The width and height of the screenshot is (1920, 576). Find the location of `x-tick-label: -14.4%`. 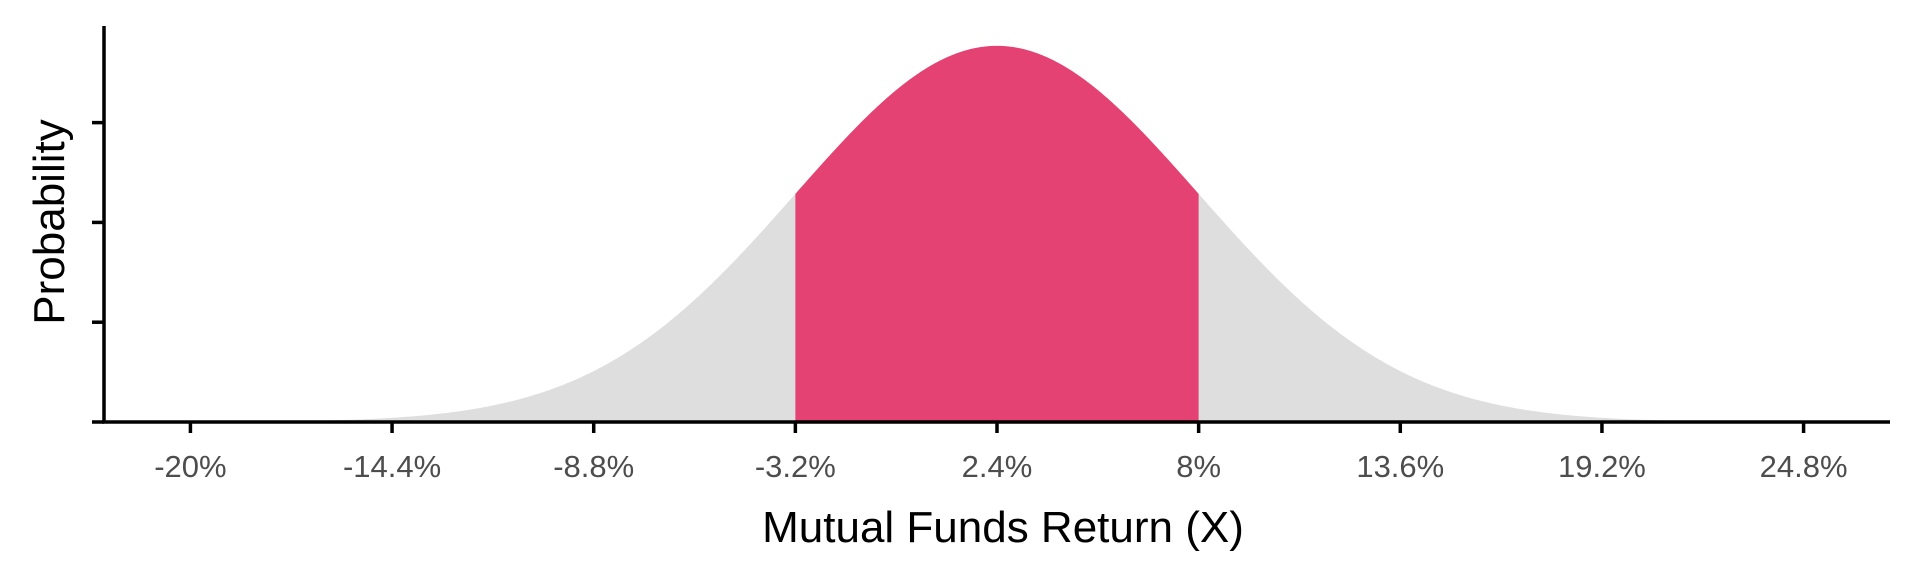

x-tick-label: -14.4% is located at coordinates (392, 466).